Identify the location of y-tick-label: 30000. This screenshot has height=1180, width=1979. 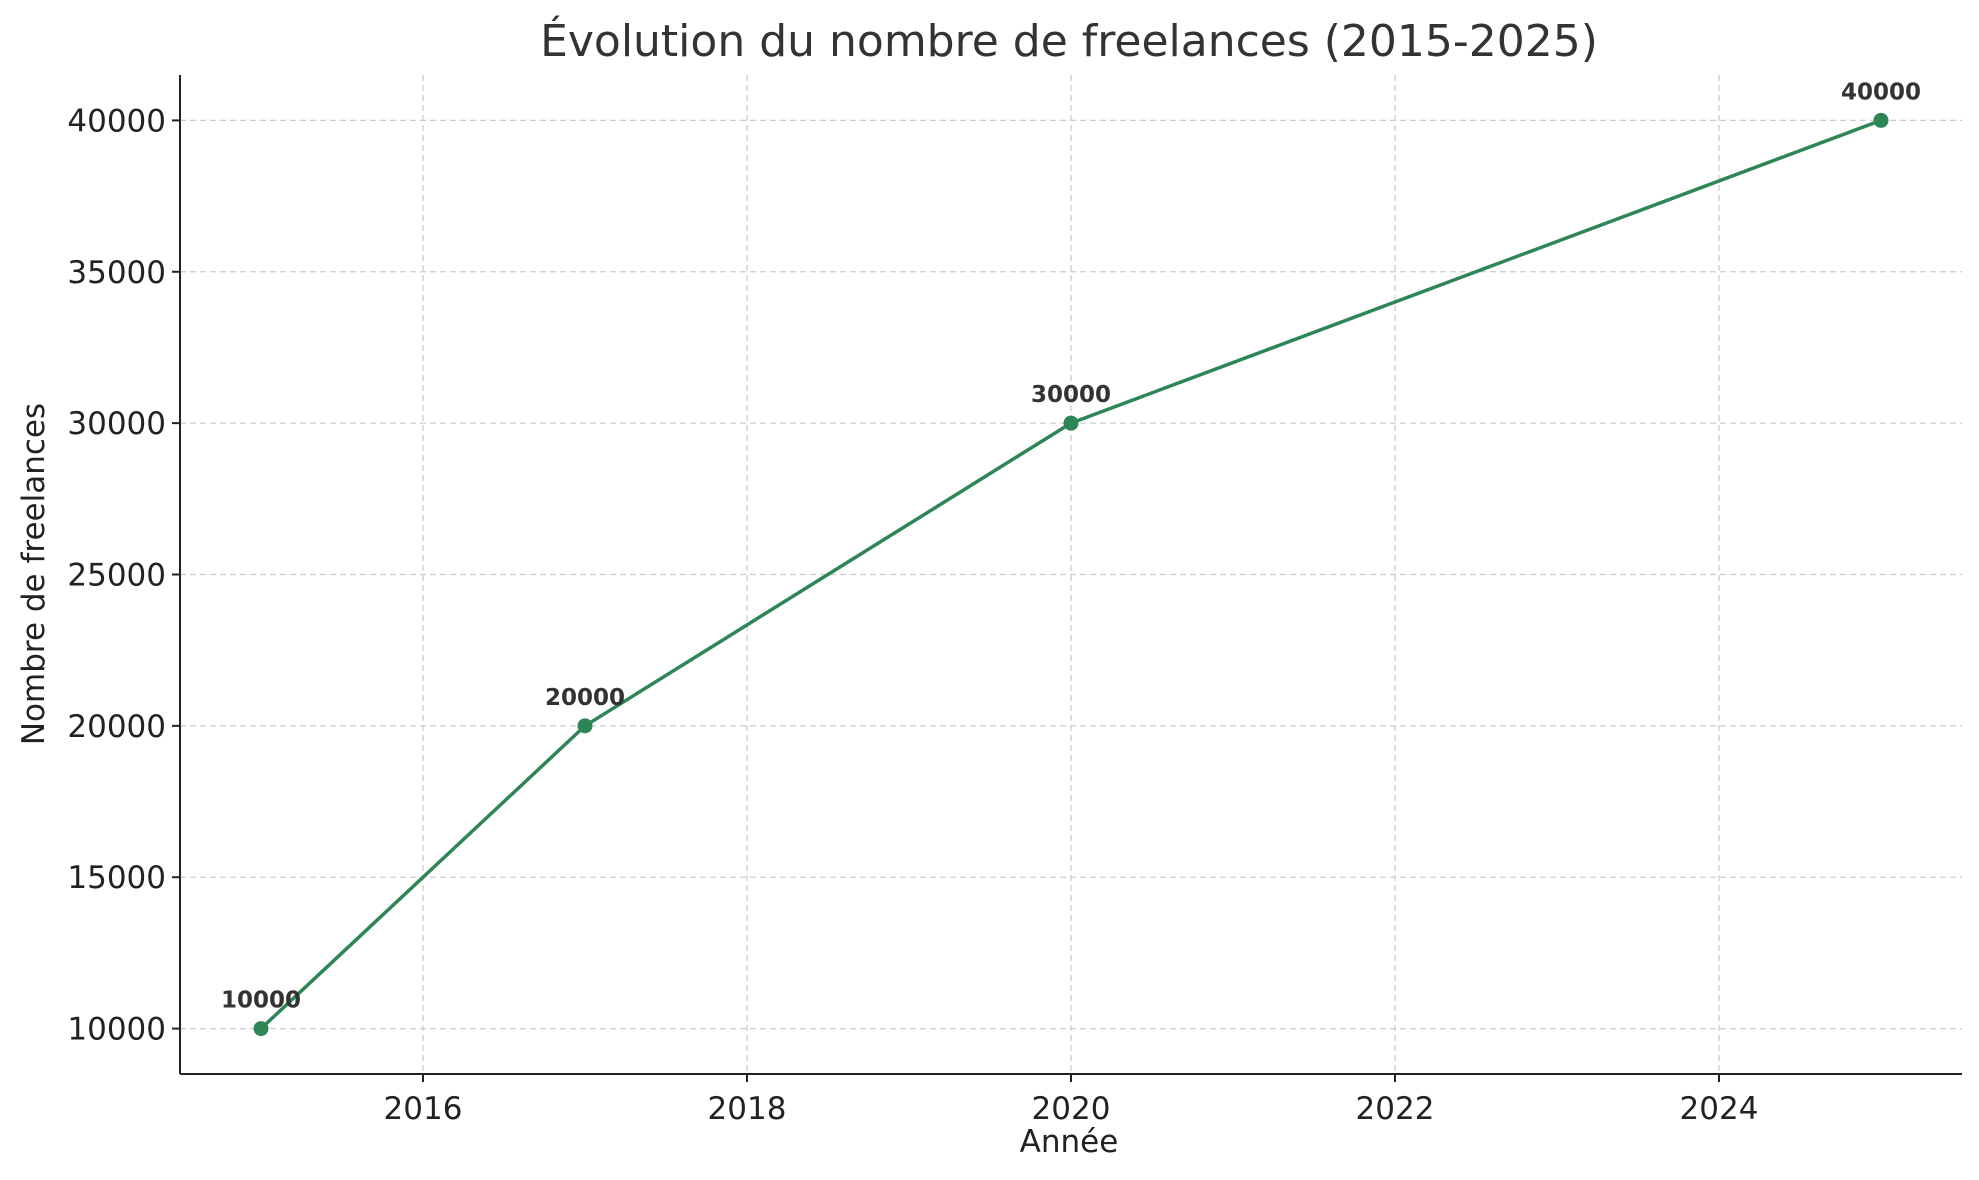
(116, 424).